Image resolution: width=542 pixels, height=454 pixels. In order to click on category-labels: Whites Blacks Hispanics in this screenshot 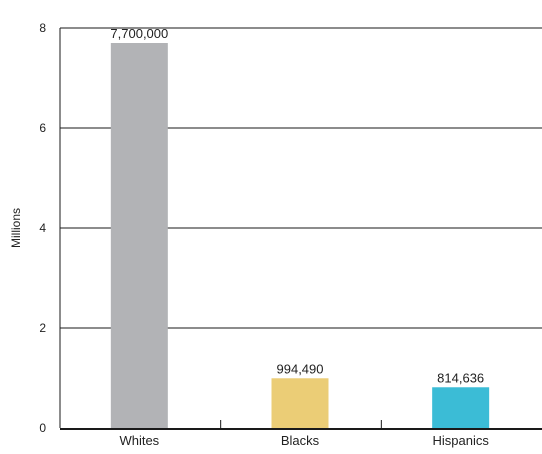, I will do `click(304, 440)`.